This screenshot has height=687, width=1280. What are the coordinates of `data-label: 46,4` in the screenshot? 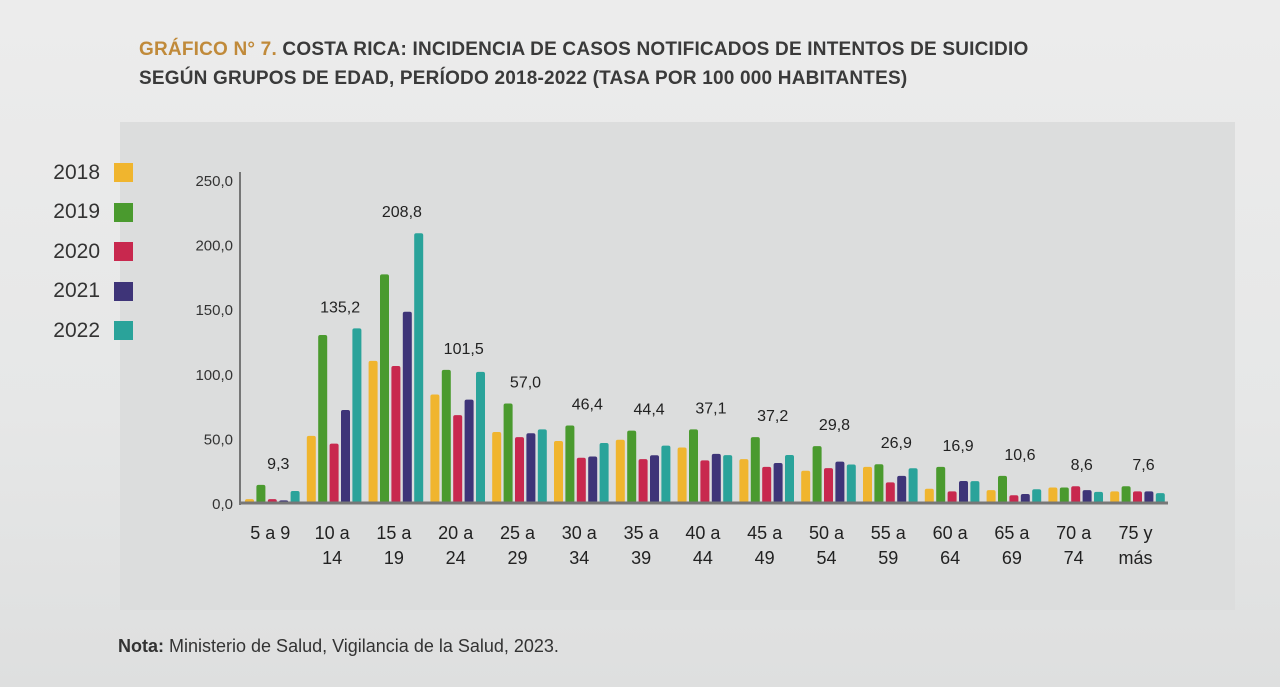 It's located at (587, 404).